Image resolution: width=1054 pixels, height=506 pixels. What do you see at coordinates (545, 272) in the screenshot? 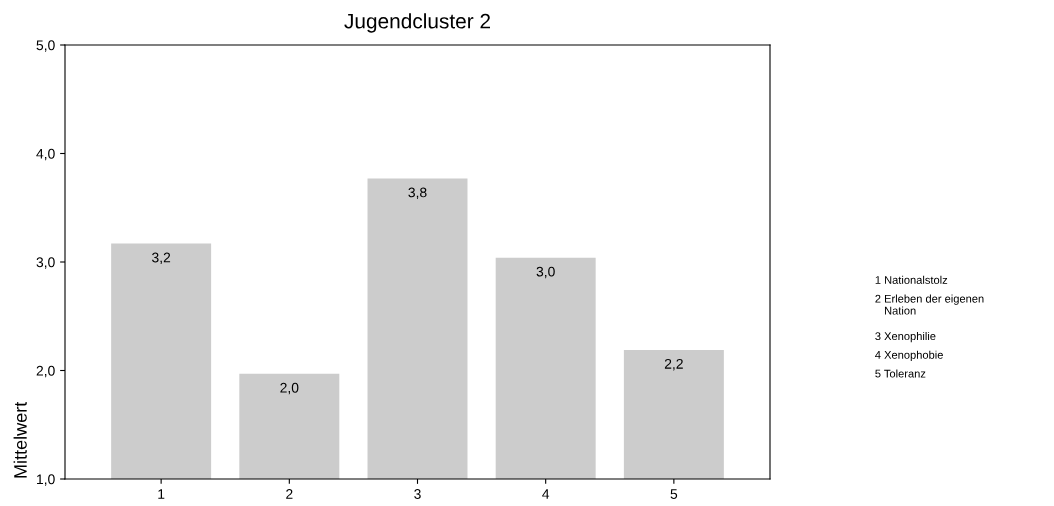
I see `data-label: 3,0` at bounding box center [545, 272].